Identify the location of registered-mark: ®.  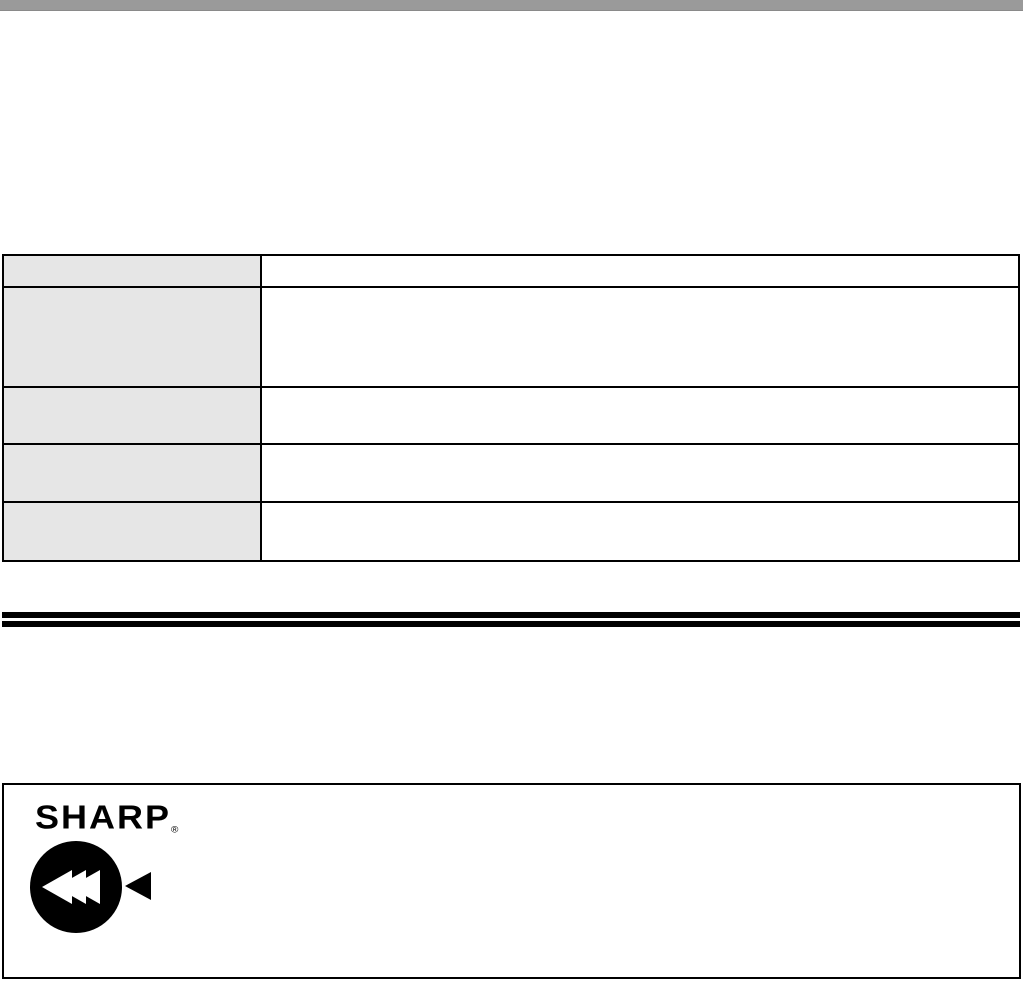
(175, 830).